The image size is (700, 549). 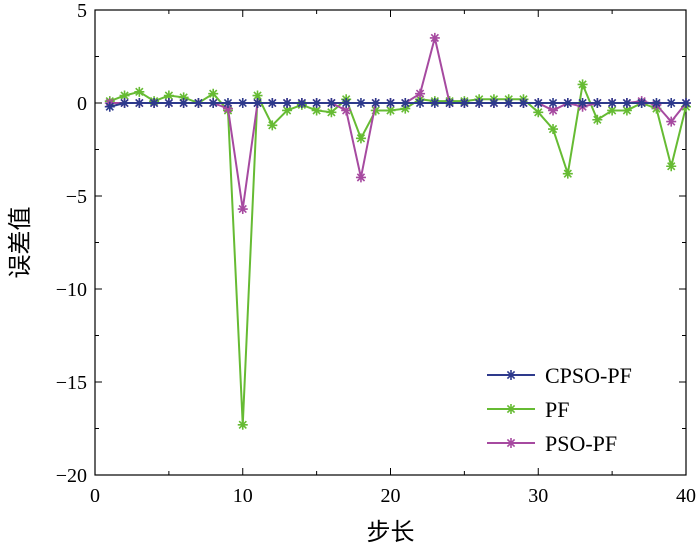 I want to click on legend-label-pf: PF, so click(x=557, y=409).